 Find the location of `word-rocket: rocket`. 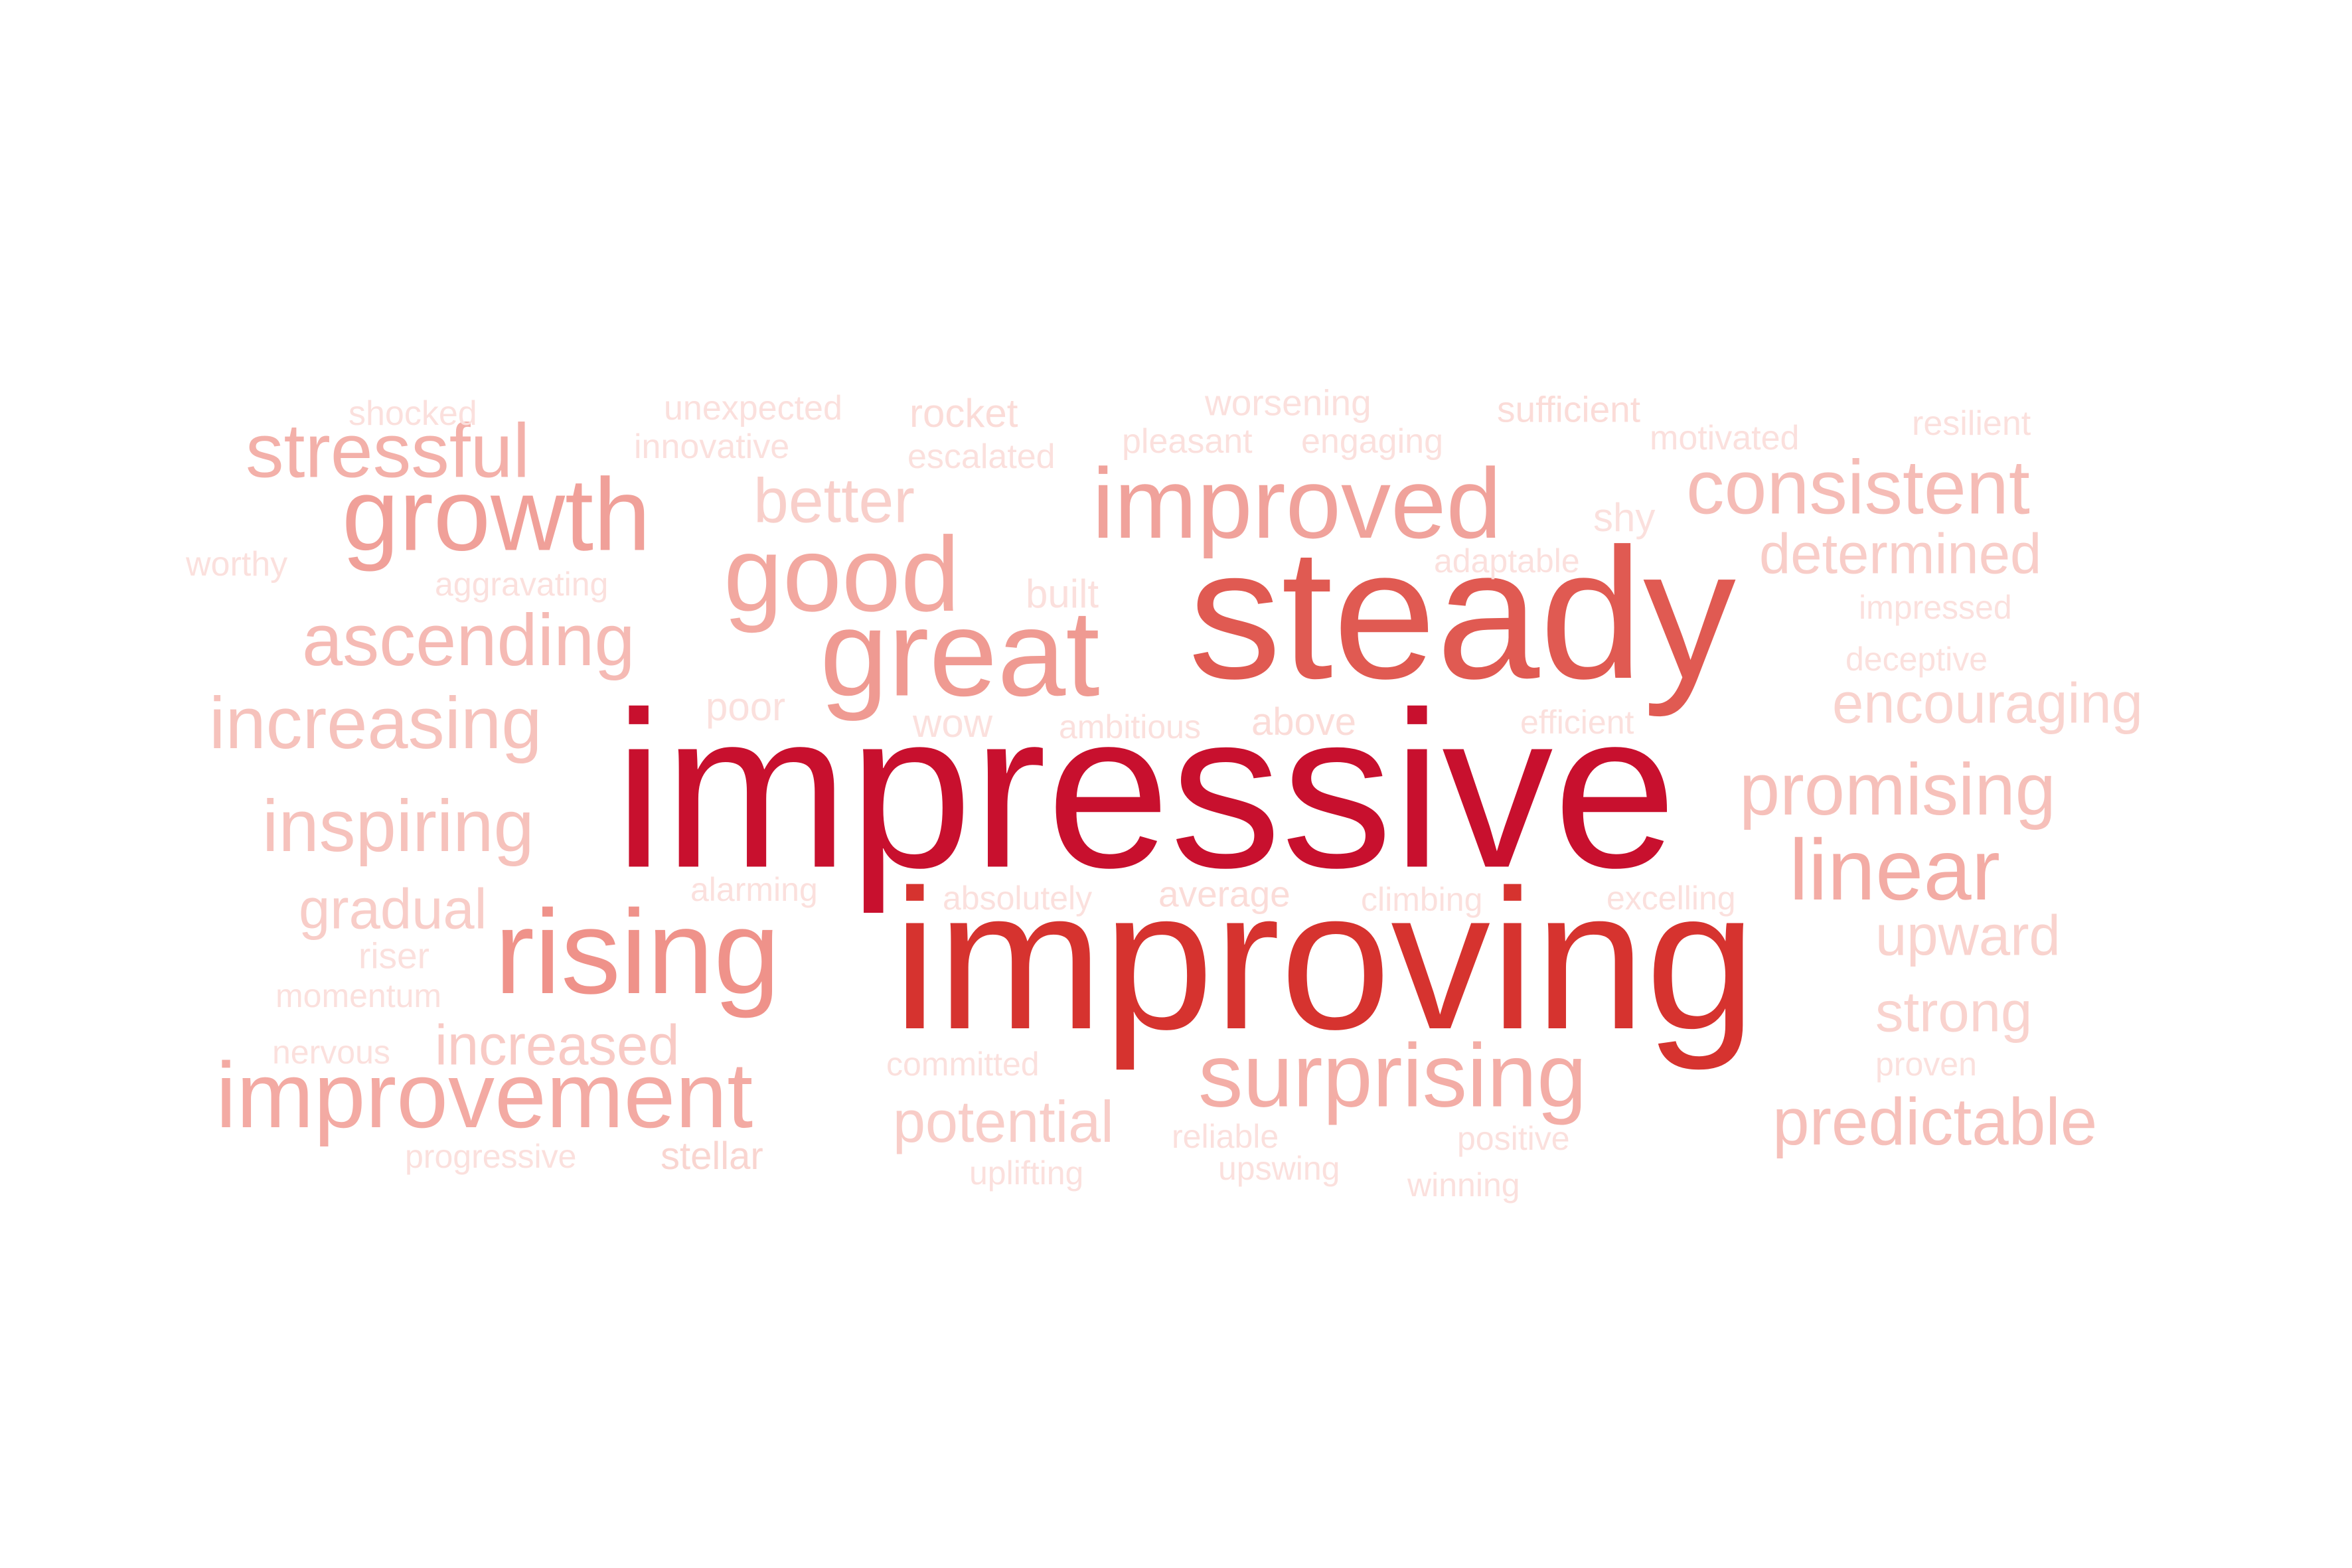

word-rocket: rocket is located at coordinates (964, 413).